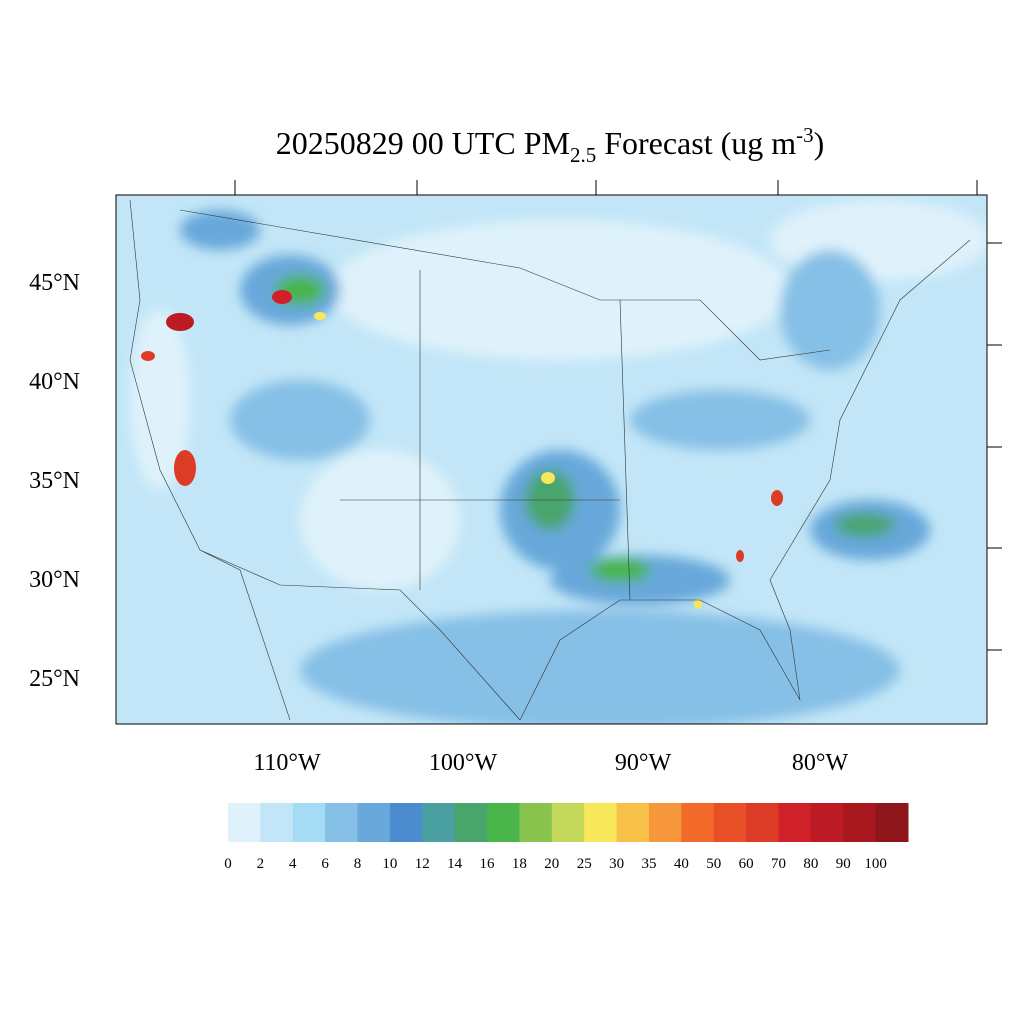 Image resolution: width=1024 pixels, height=1024 pixels. Describe the element at coordinates (843, 864) in the screenshot. I see `colorbar-label: 90` at that location.